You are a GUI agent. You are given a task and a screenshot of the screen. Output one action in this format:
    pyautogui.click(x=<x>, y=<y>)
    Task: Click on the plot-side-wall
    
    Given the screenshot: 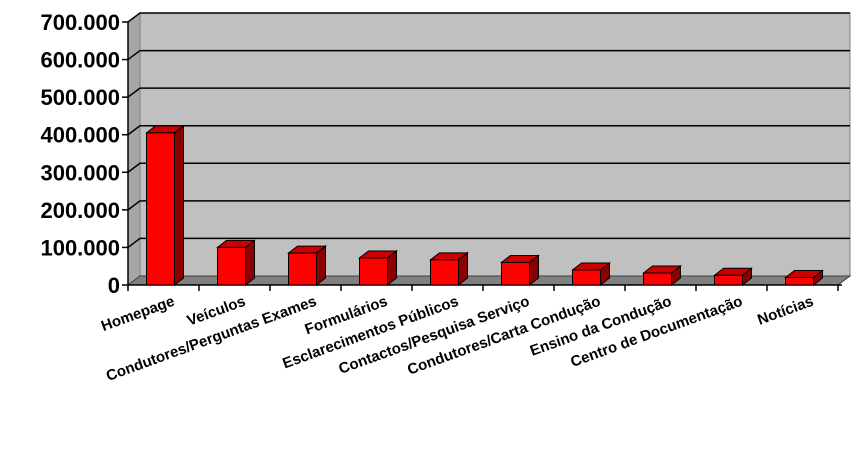 What is the action you would take?
    pyautogui.click(x=134, y=149)
    